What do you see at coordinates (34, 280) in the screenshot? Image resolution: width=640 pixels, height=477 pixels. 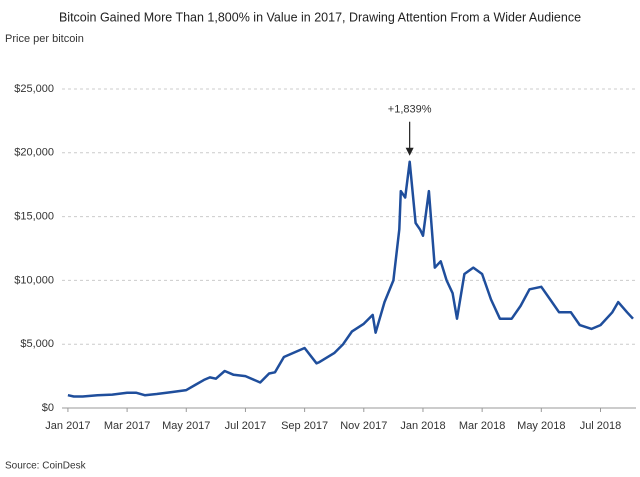 I see `y-tick-label: $10,000` at bounding box center [34, 280].